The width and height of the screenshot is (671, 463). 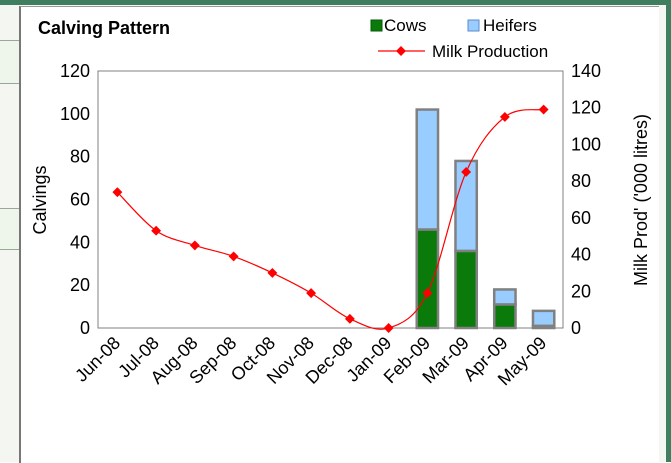 I want to click on legend: Cows Heifers Milk Production, so click(x=459, y=38).